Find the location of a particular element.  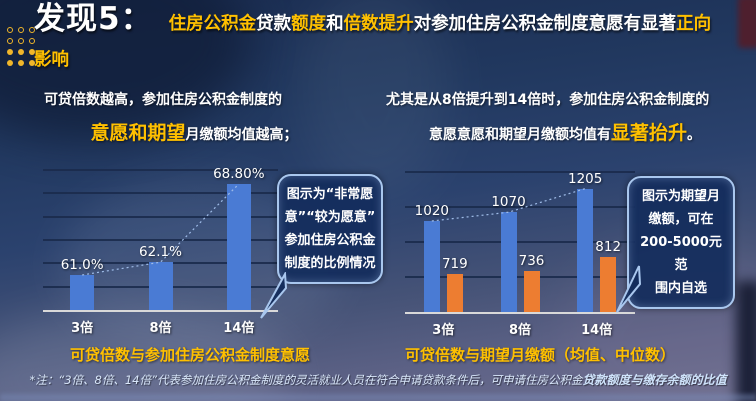

title-segment: 额度 is located at coordinates (309, 24).